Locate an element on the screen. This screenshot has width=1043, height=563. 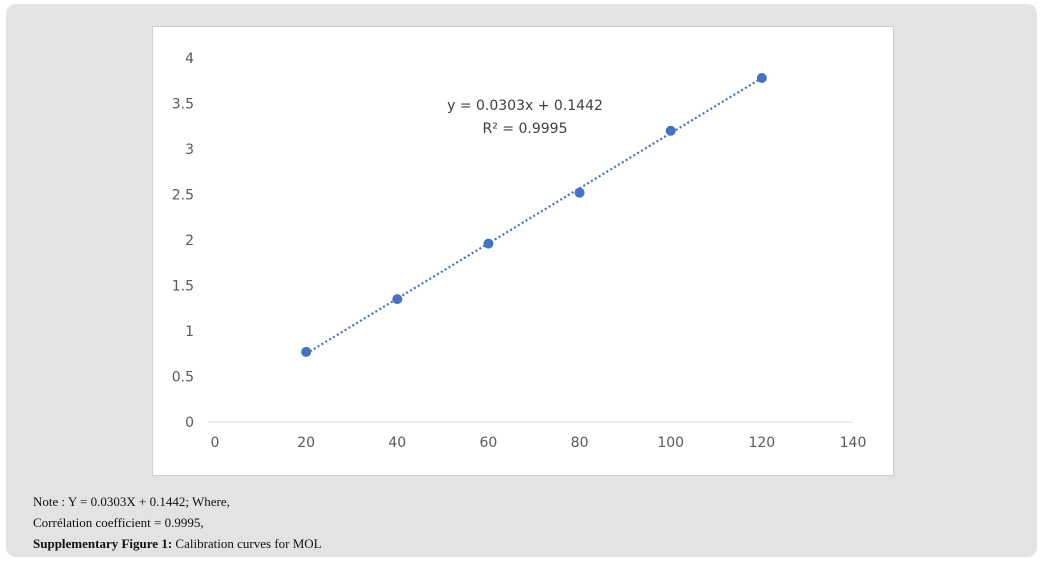
caption-correlation: Corrélation coefficient = 0.9995, is located at coordinates (118, 522).